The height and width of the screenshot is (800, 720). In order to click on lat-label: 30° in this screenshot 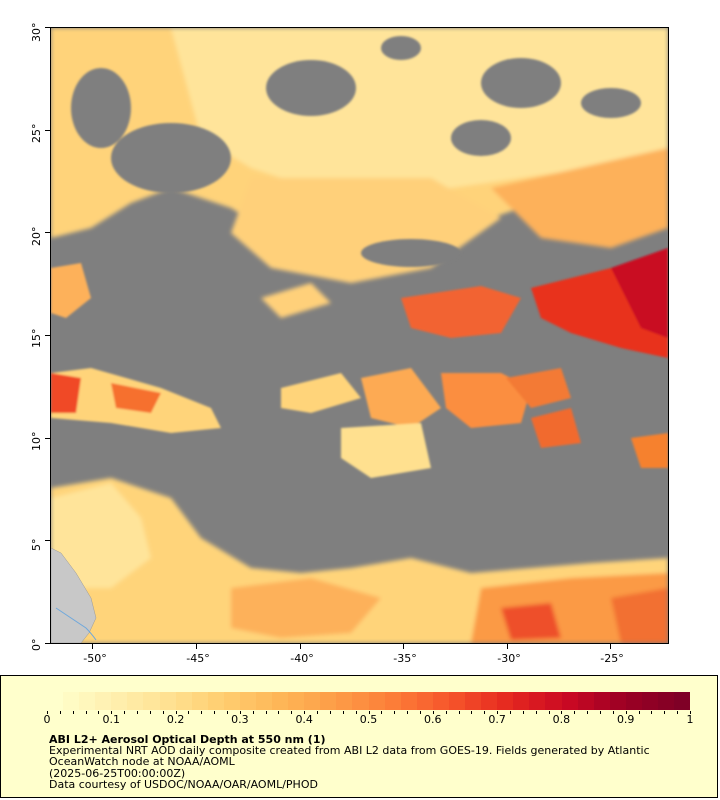, I will do `click(36, 32)`.